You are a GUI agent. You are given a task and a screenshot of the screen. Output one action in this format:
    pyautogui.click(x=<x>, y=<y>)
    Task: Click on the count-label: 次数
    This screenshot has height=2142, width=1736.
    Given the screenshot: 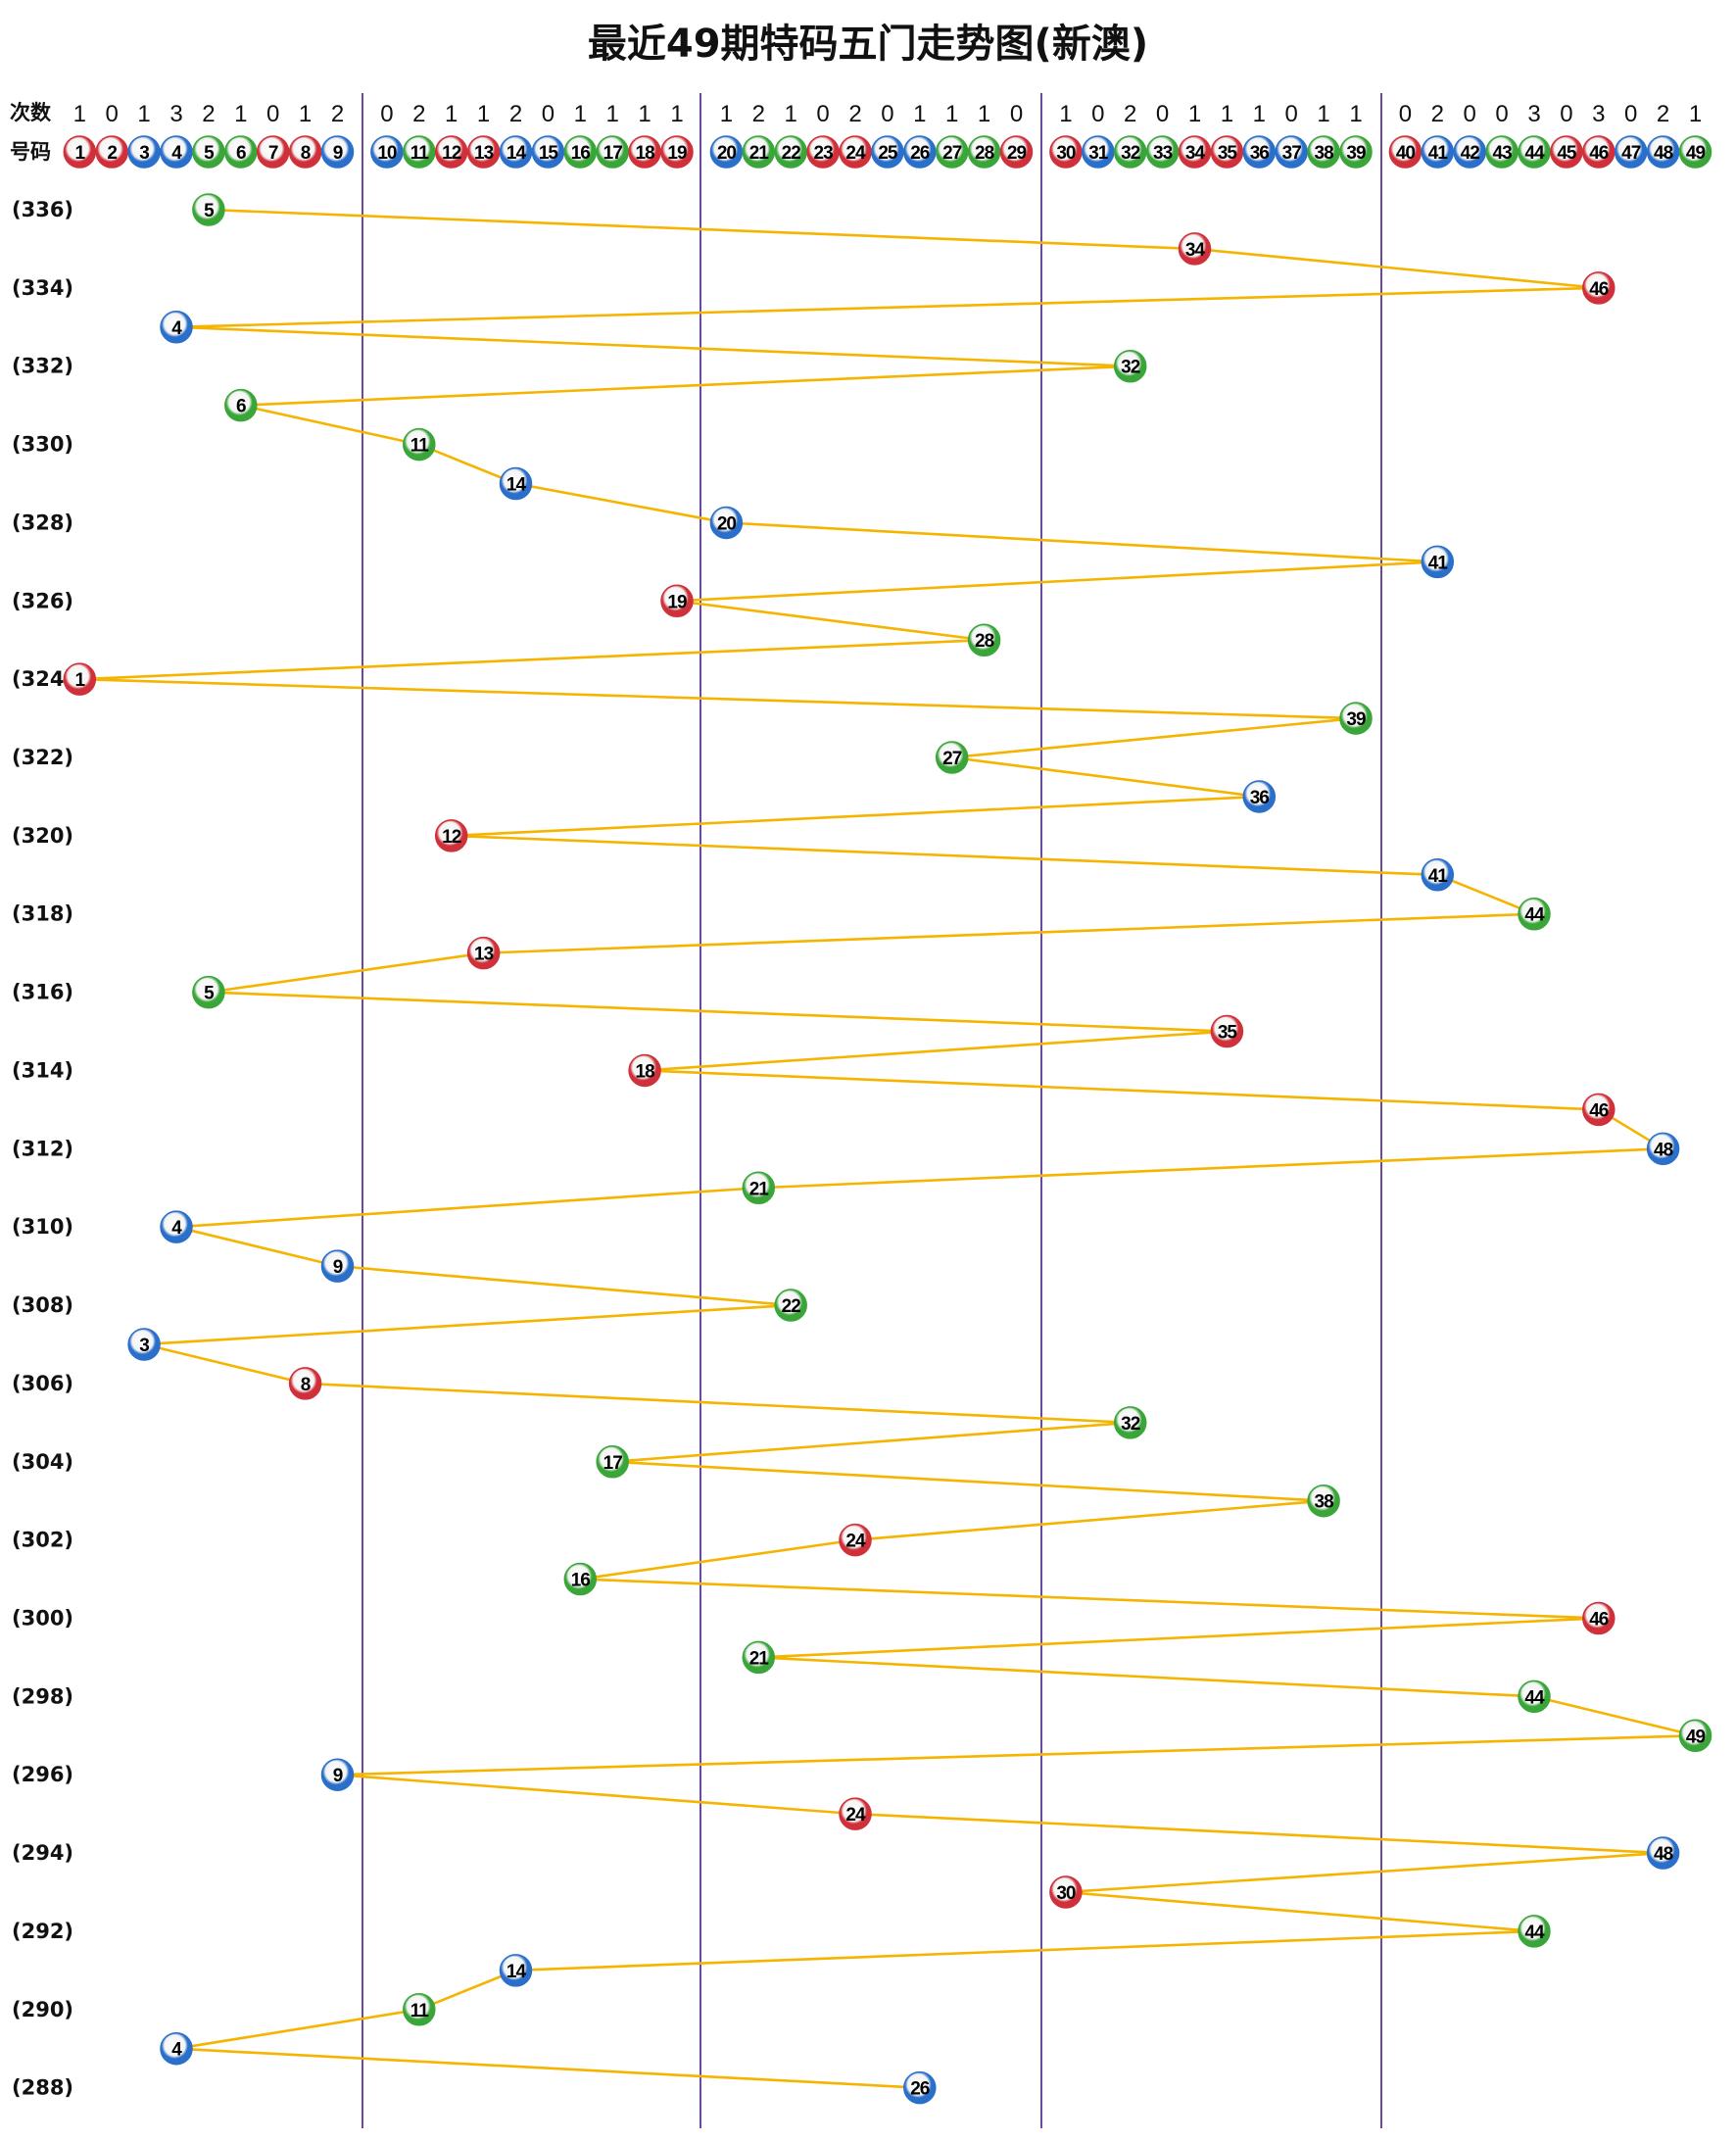 What is the action you would take?
    pyautogui.click(x=31, y=112)
    